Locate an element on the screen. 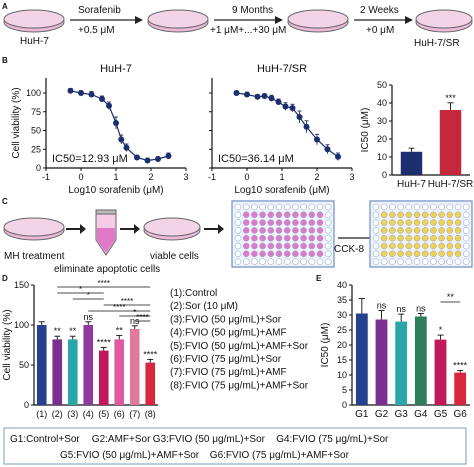 The height and width of the screenshot is (467, 474). ic50-annotation: IC50=36.14 μM is located at coordinates (256, 159).